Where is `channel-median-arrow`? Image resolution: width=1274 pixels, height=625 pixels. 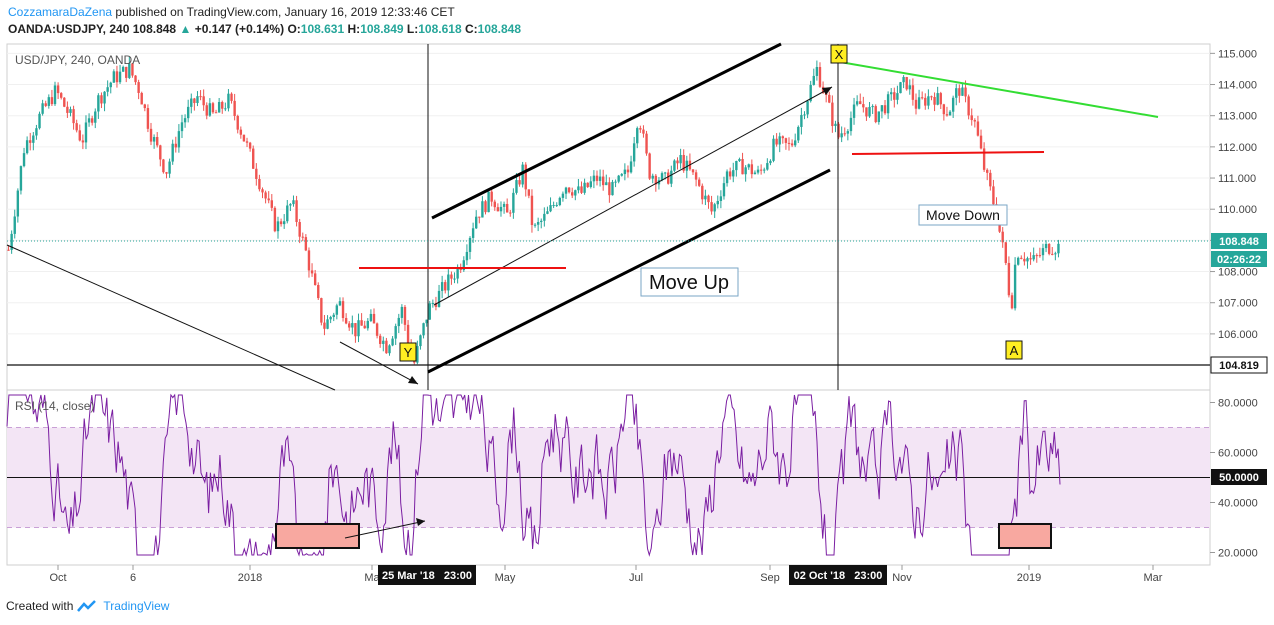 channel-median-arrow is located at coordinates (633, 196).